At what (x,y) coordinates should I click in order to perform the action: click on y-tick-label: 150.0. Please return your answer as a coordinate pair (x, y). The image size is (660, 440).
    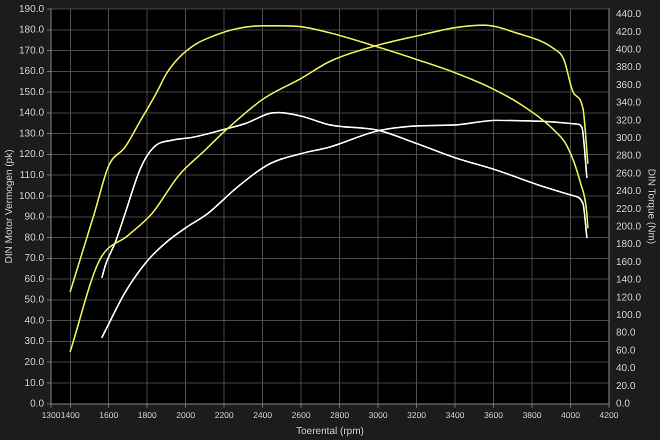
    Looking at the image, I should click on (31, 92).